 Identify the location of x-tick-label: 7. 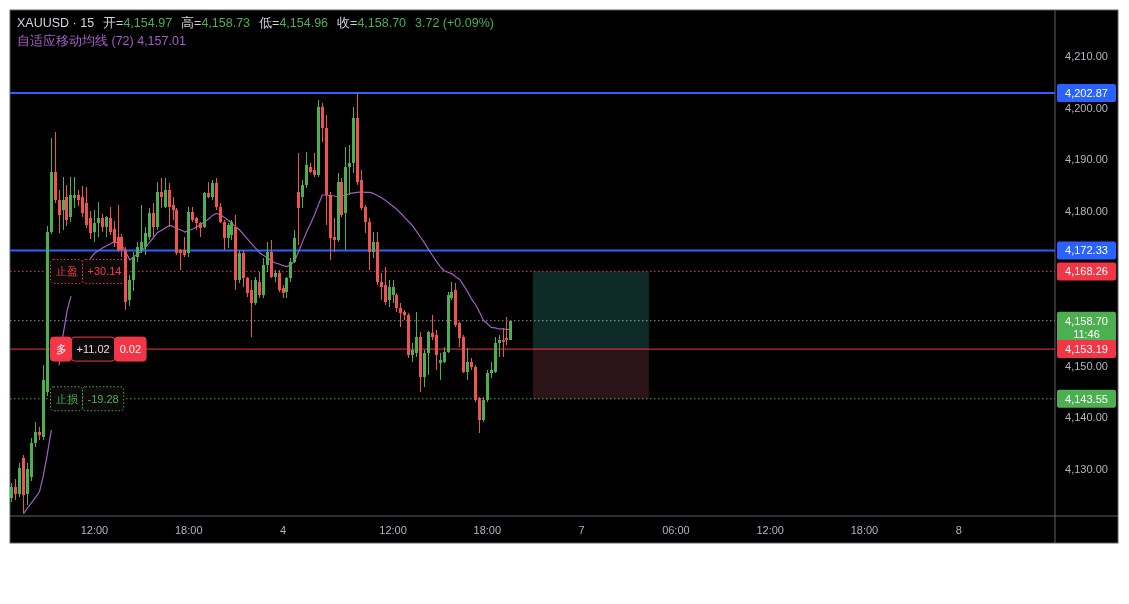
(581, 529).